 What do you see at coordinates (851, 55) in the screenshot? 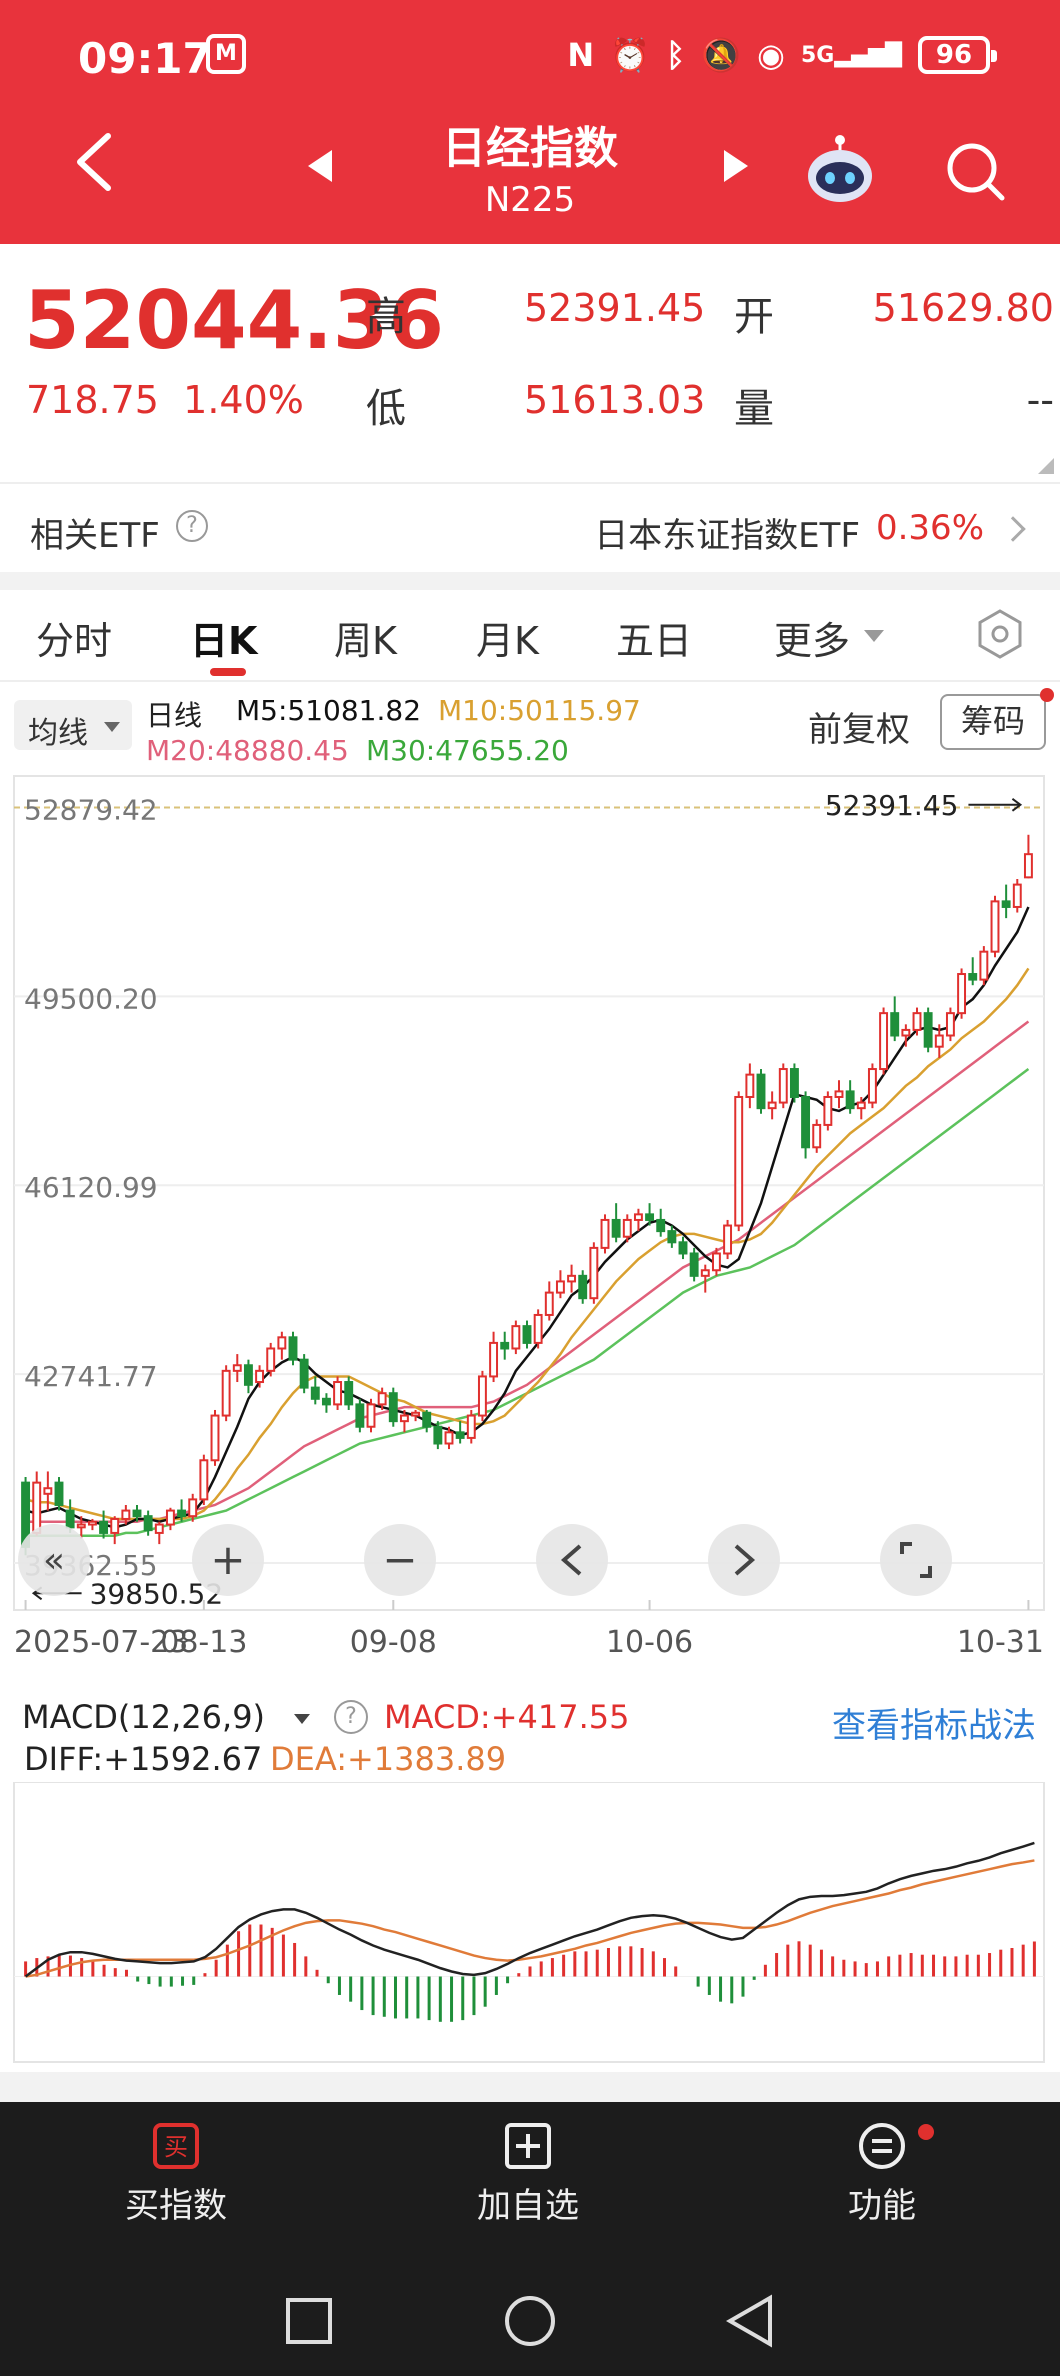
I see `signal-icon: 5G▂▄▆█` at bounding box center [851, 55].